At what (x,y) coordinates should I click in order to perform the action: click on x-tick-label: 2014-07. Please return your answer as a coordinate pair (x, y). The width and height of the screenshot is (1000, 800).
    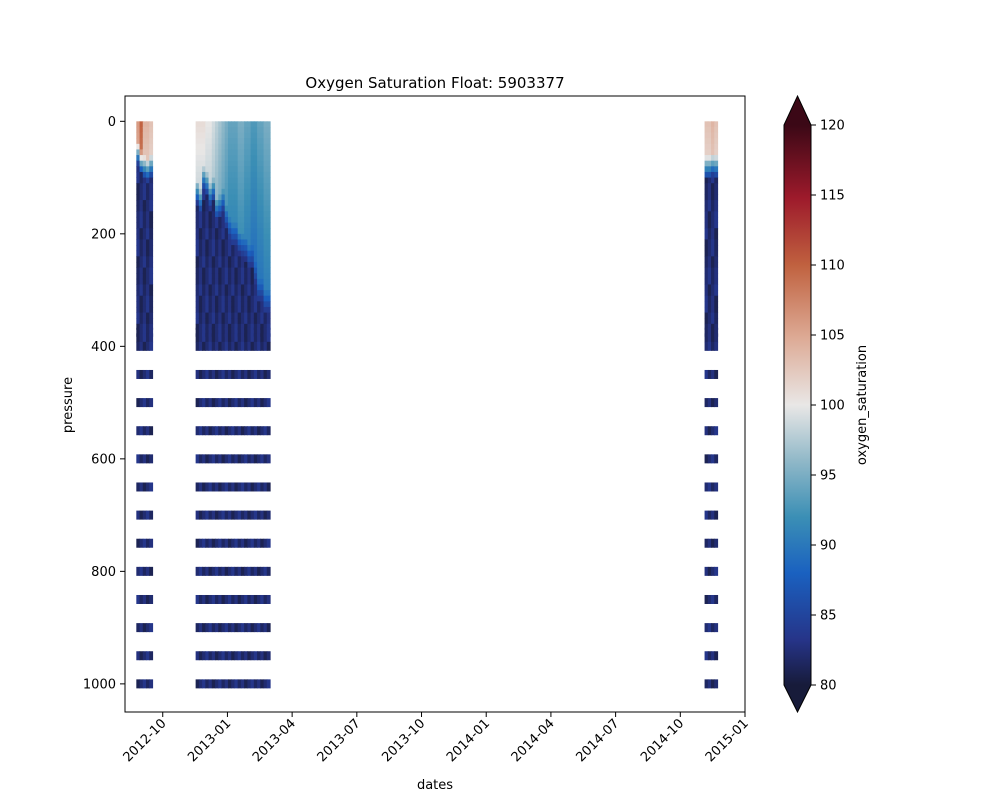
    Looking at the image, I should click on (597, 740).